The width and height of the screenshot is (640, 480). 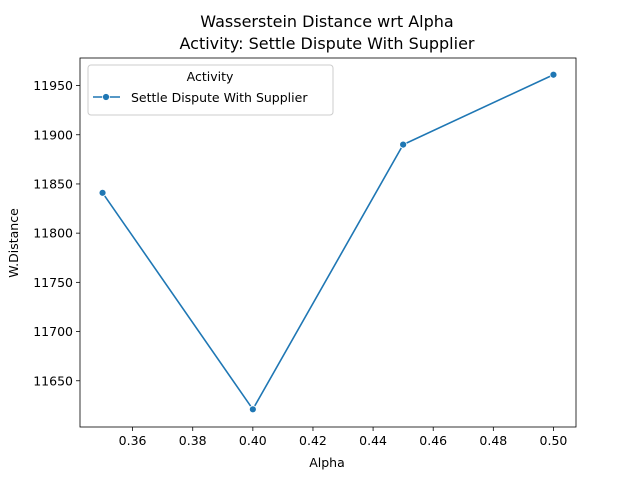 I want to click on legend-box, so click(x=210, y=90).